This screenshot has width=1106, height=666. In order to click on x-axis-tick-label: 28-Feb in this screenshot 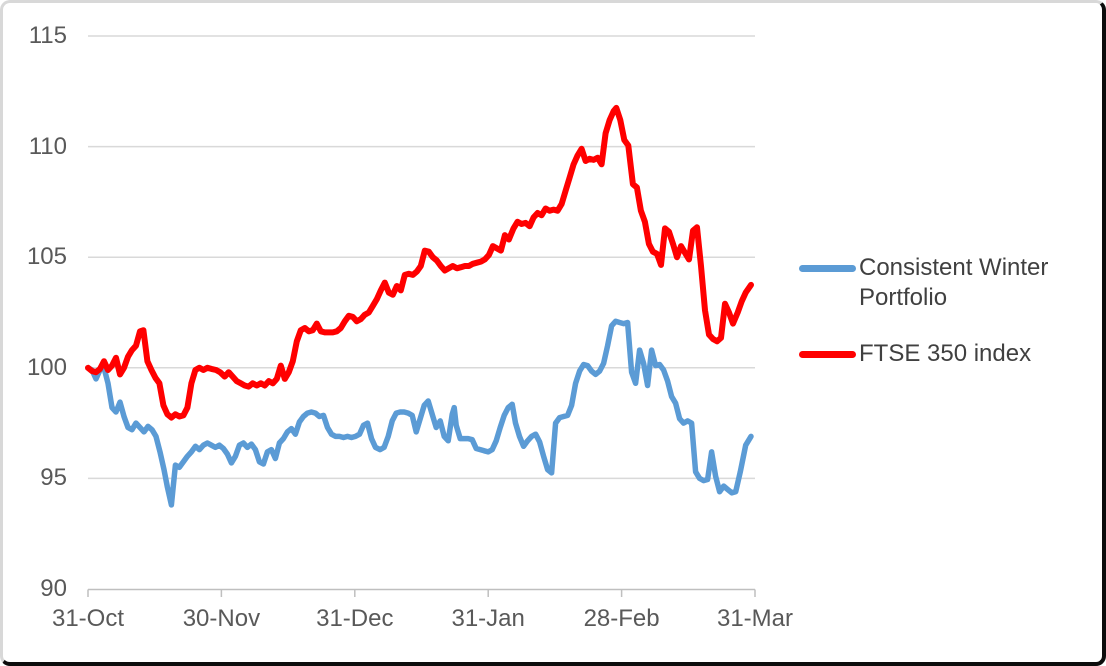, I will do `click(621, 618)`.